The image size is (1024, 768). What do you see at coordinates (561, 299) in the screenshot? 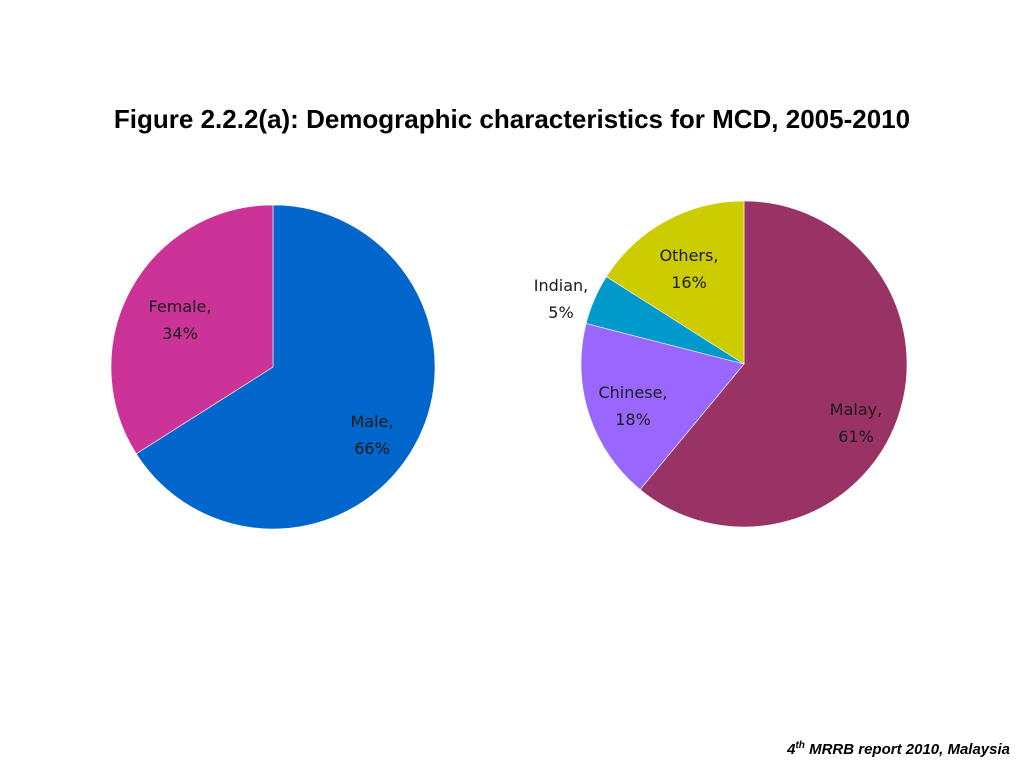
I see `slice-label-indian: Indian, 5%` at bounding box center [561, 299].